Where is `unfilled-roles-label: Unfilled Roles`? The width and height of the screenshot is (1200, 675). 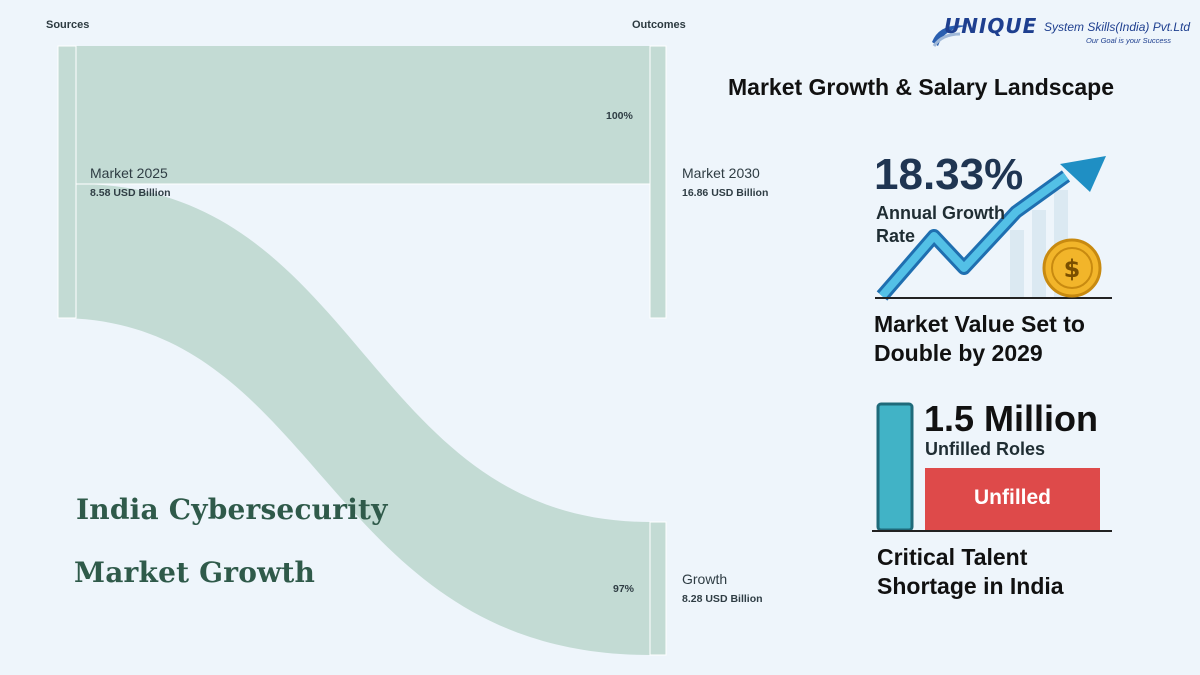 unfilled-roles-label: Unfilled Roles is located at coordinates (985, 449).